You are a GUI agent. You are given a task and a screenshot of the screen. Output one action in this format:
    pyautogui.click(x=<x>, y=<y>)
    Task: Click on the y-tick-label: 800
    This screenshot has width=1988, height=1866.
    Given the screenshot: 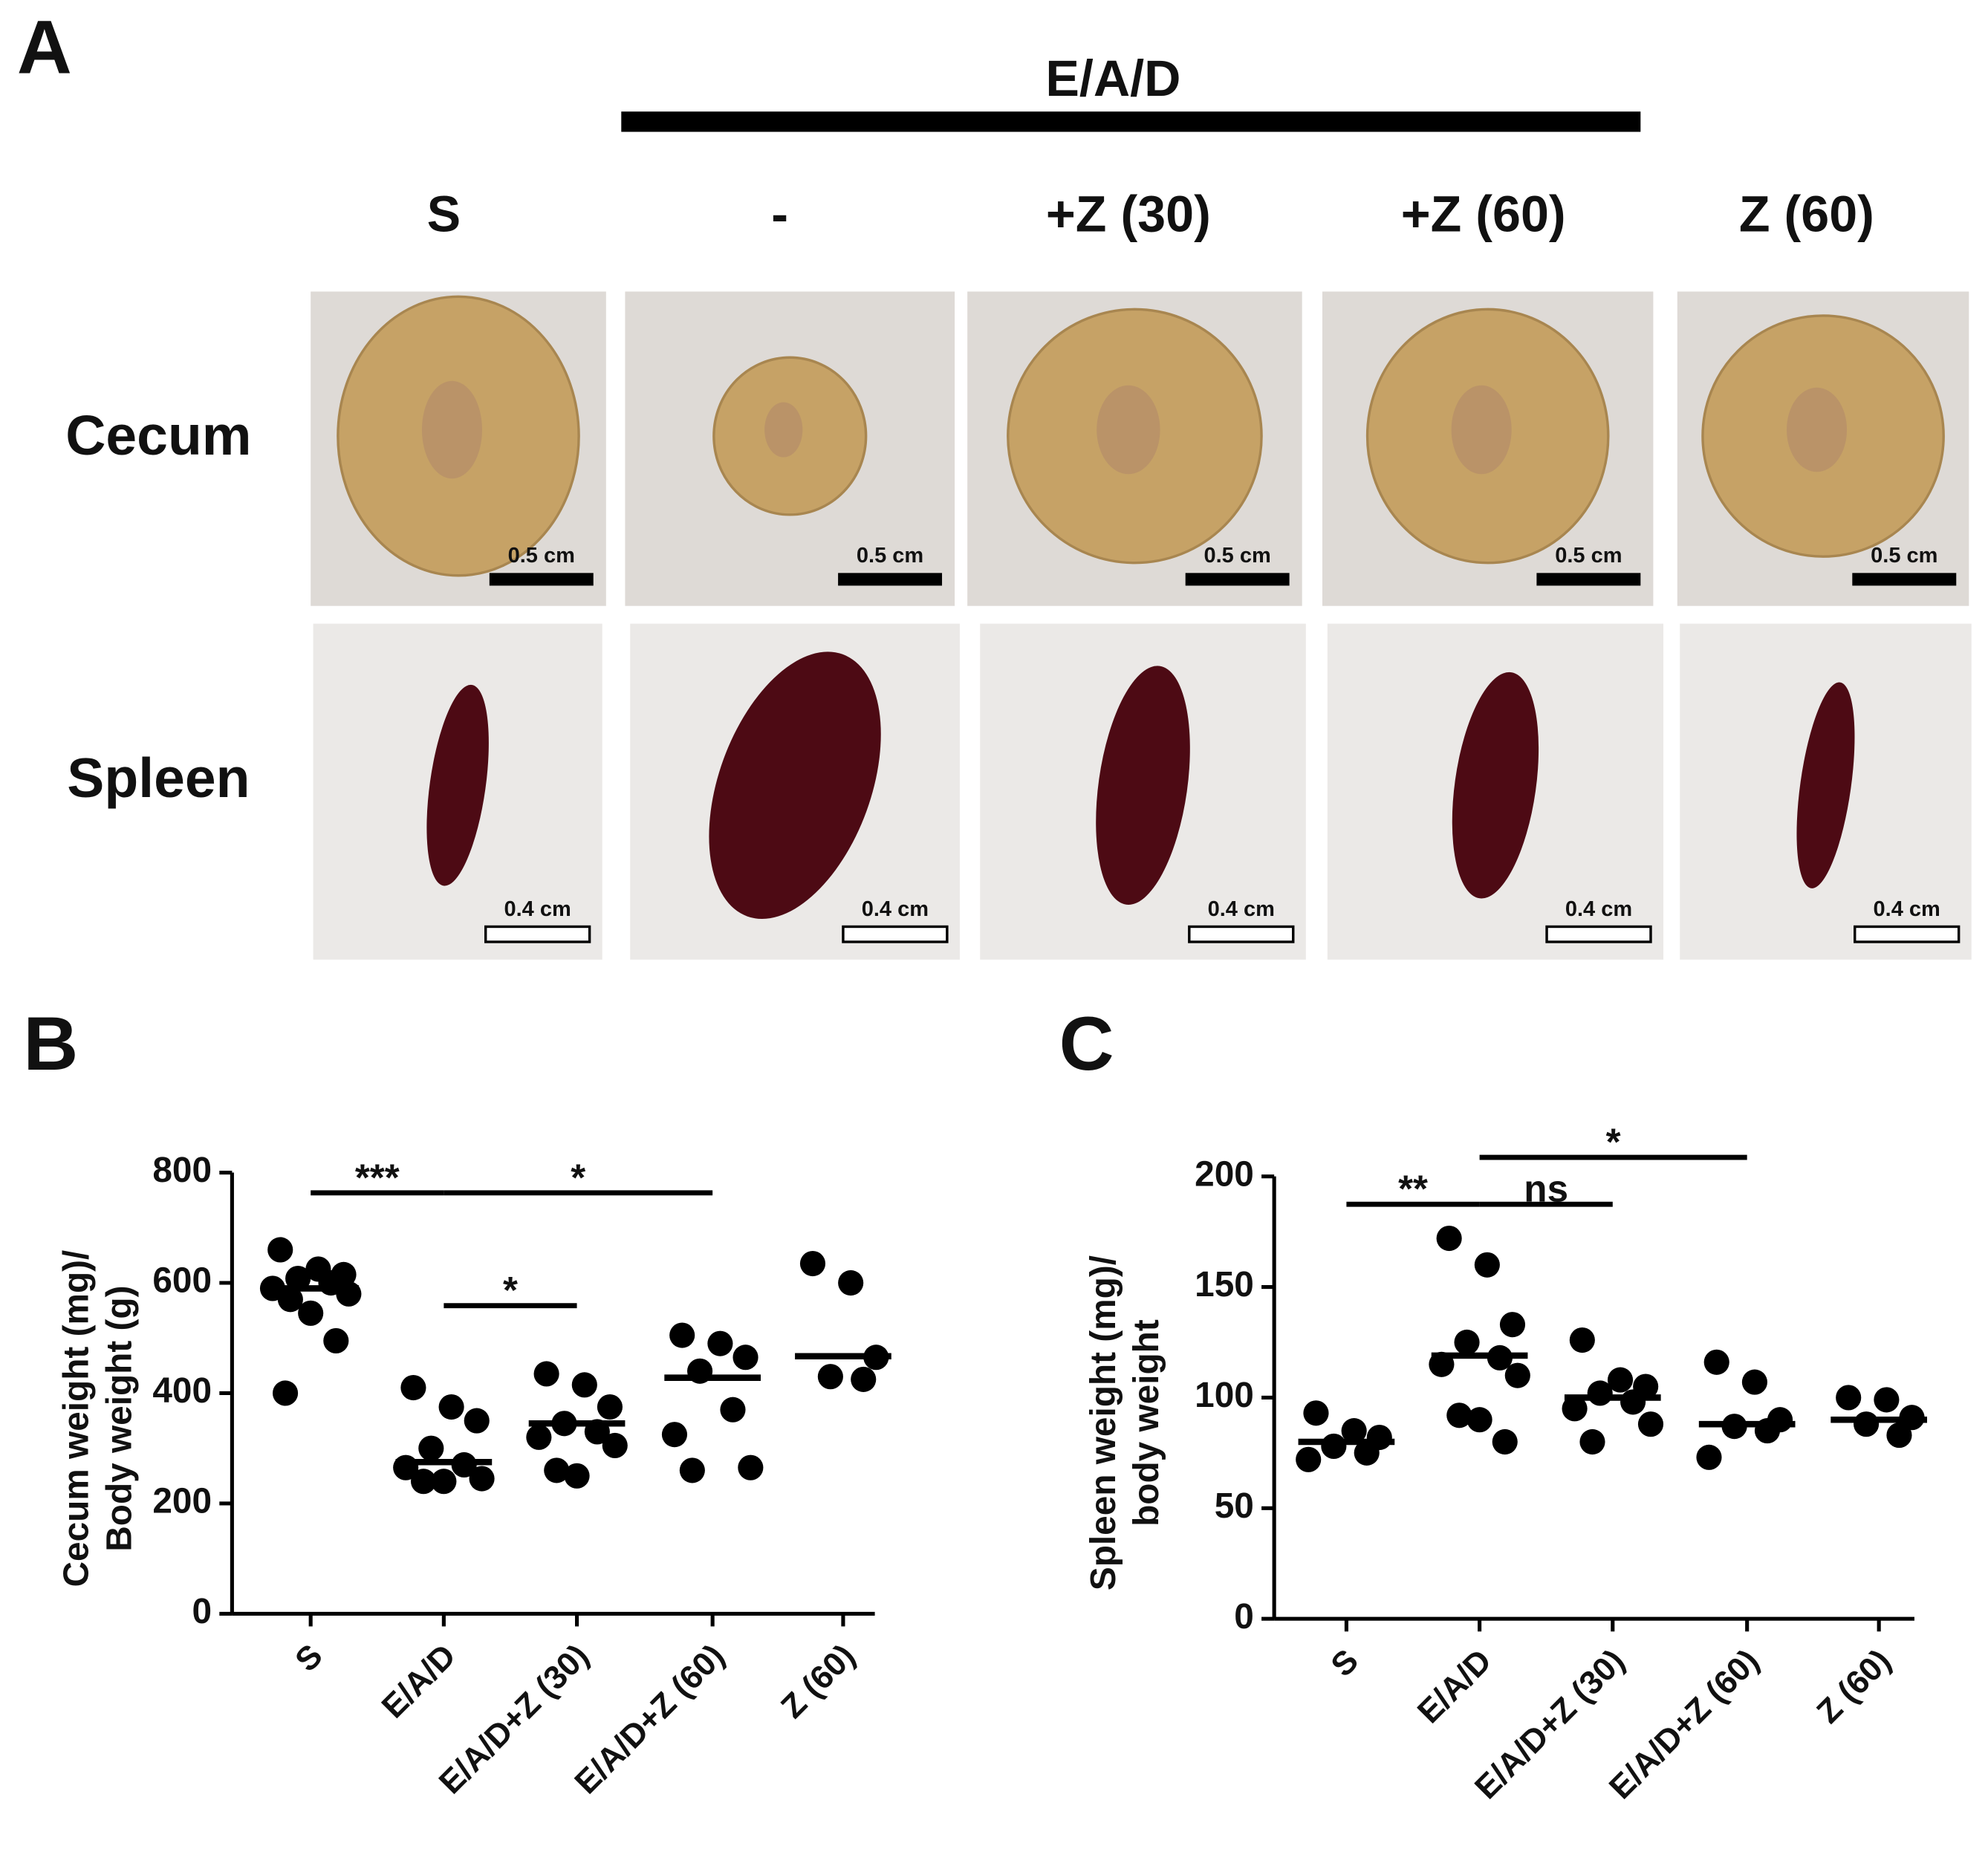 What is the action you would take?
    pyautogui.click(x=182, y=1170)
    